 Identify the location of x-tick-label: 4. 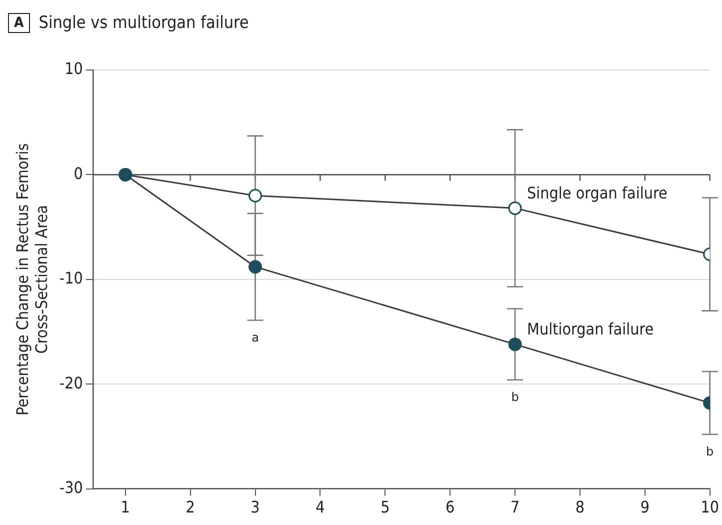
(320, 507).